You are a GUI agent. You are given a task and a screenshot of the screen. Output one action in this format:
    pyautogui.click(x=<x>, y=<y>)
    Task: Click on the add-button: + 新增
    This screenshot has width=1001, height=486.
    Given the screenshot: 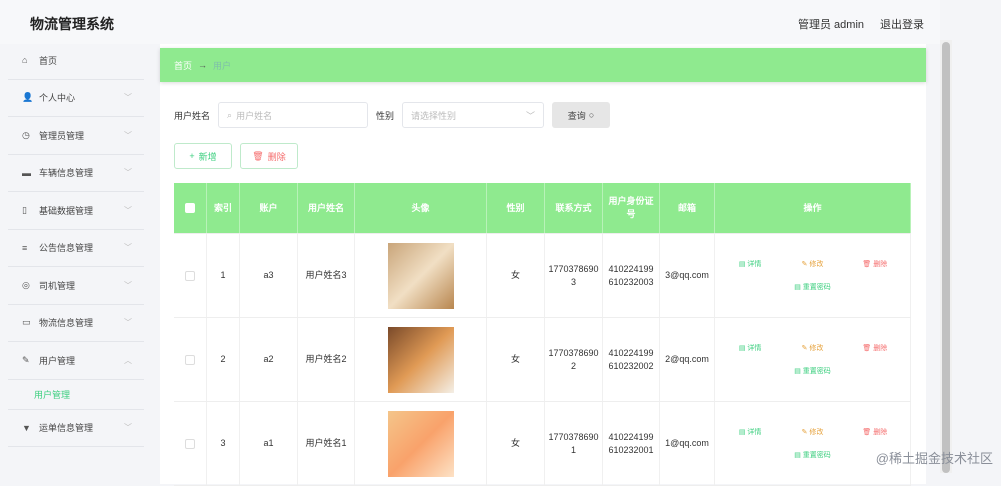 What is the action you would take?
    pyautogui.click(x=203, y=156)
    